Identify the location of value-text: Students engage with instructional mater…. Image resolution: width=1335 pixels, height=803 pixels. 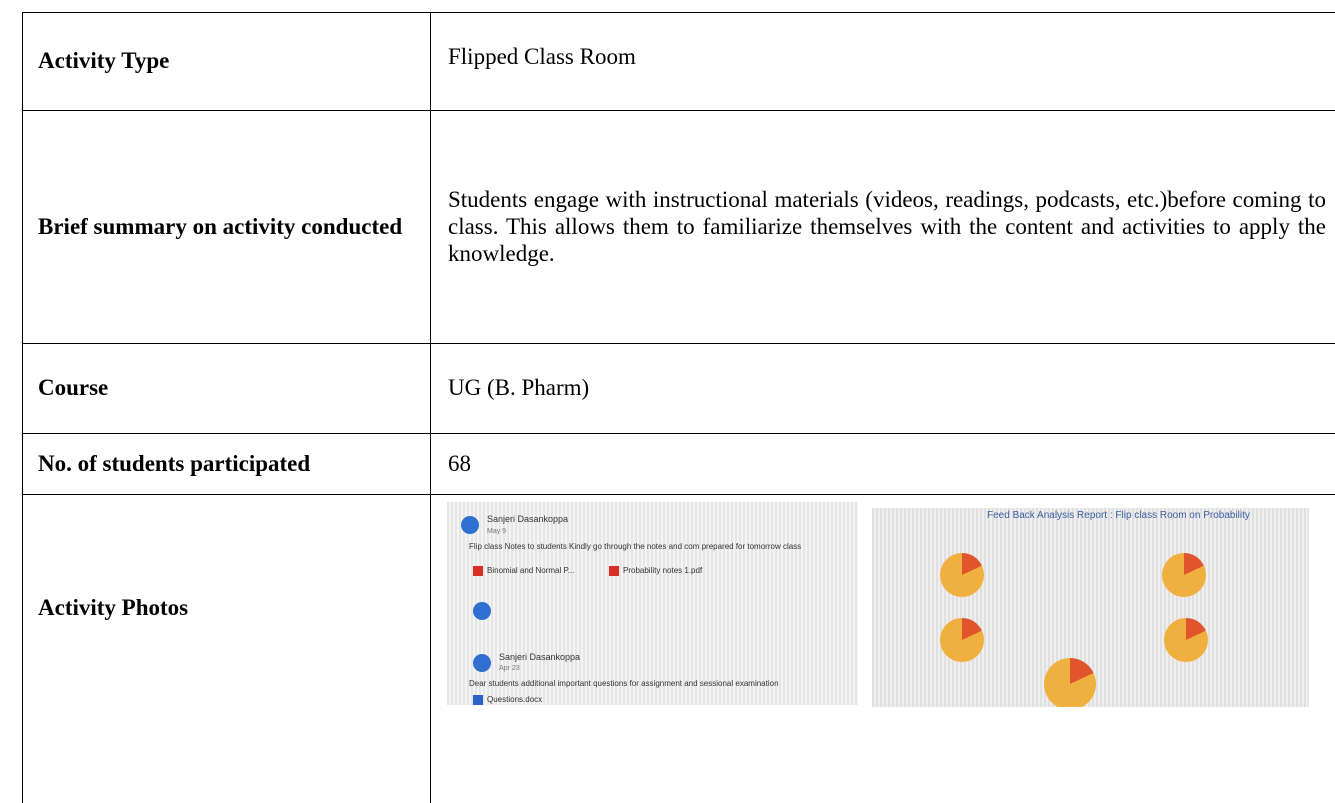
(887, 226).